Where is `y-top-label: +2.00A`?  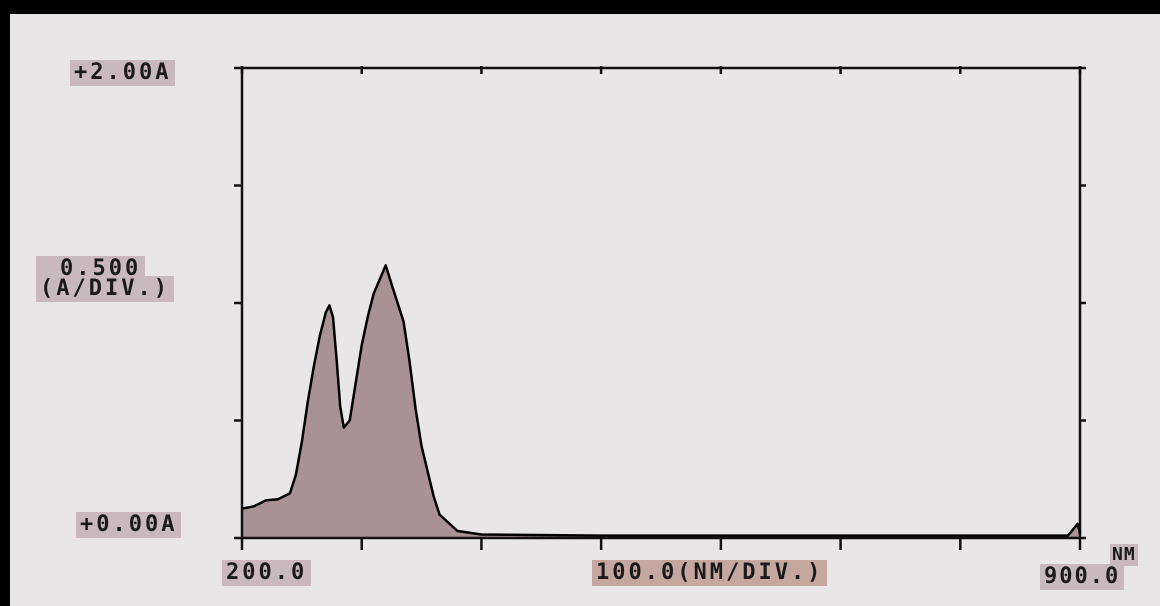
y-top-label: +2.00A is located at coordinates (123, 73).